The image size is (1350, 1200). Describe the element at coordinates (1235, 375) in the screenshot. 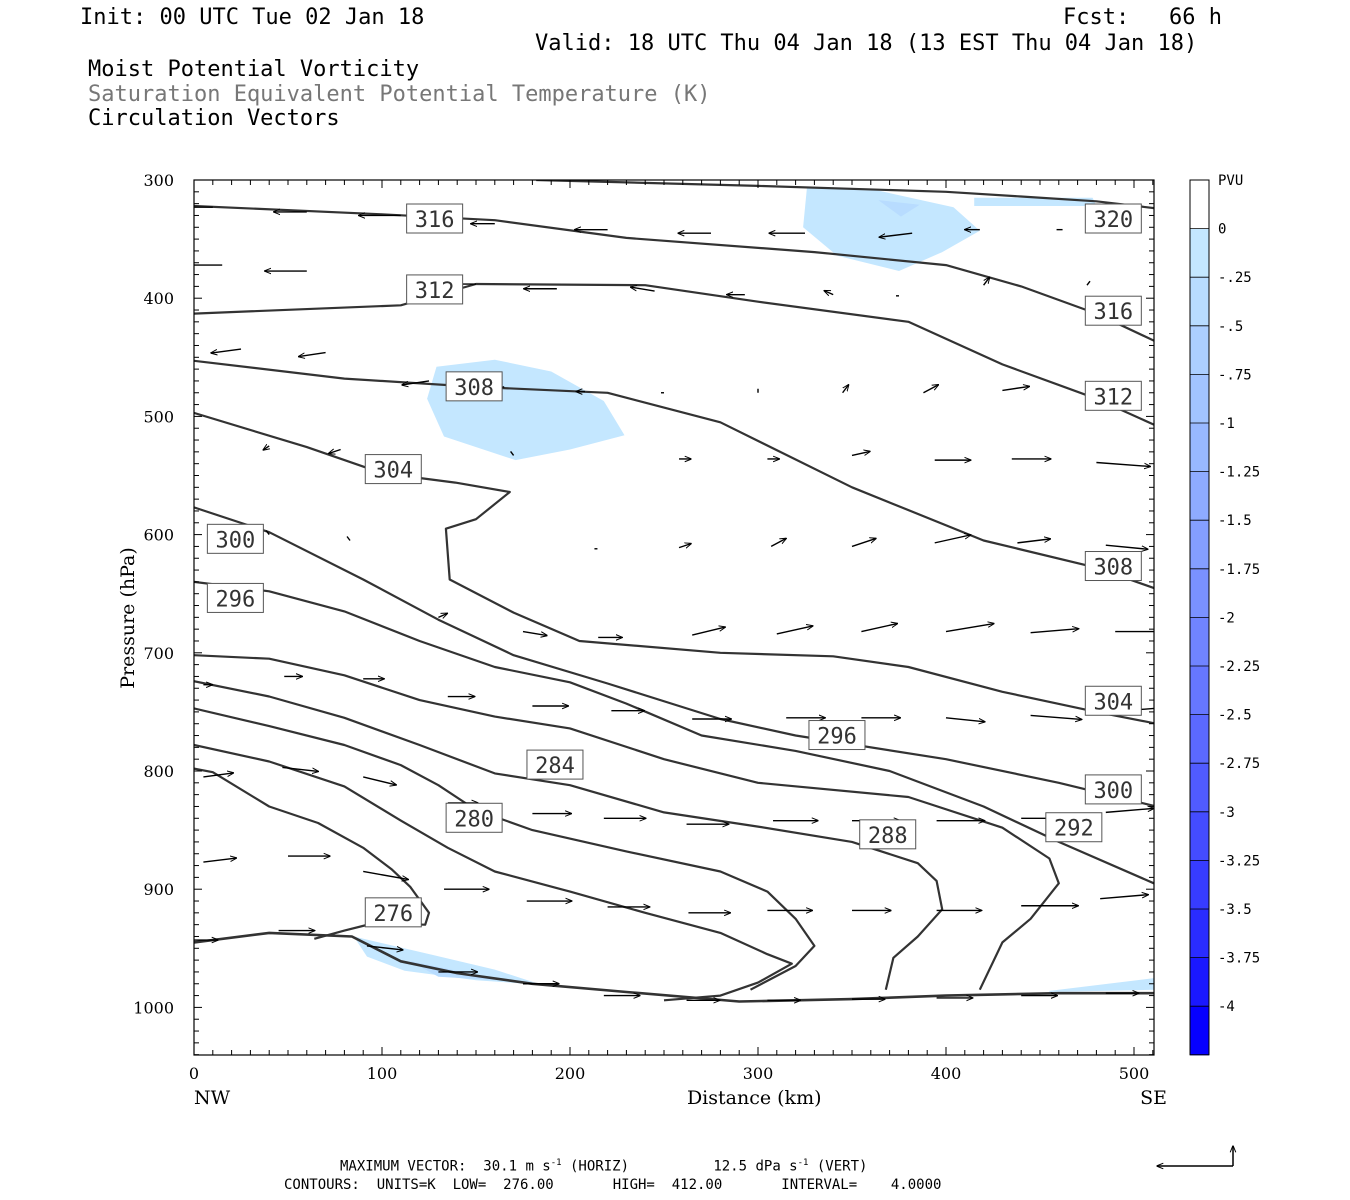

I see `colorbar-label: -.75` at that location.